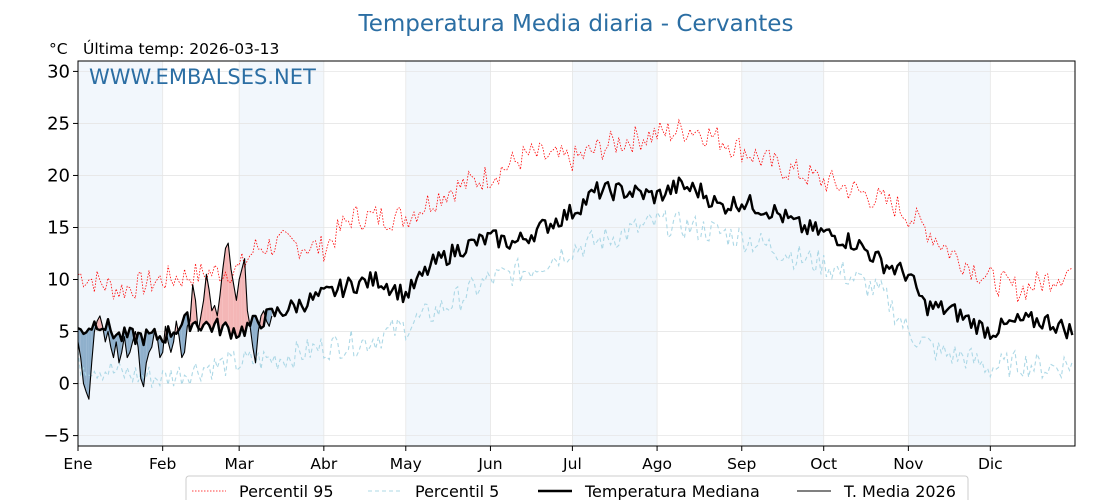  Describe the element at coordinates (58, 227) in the screenshot. I see `y-tick-label: 15` at that location.